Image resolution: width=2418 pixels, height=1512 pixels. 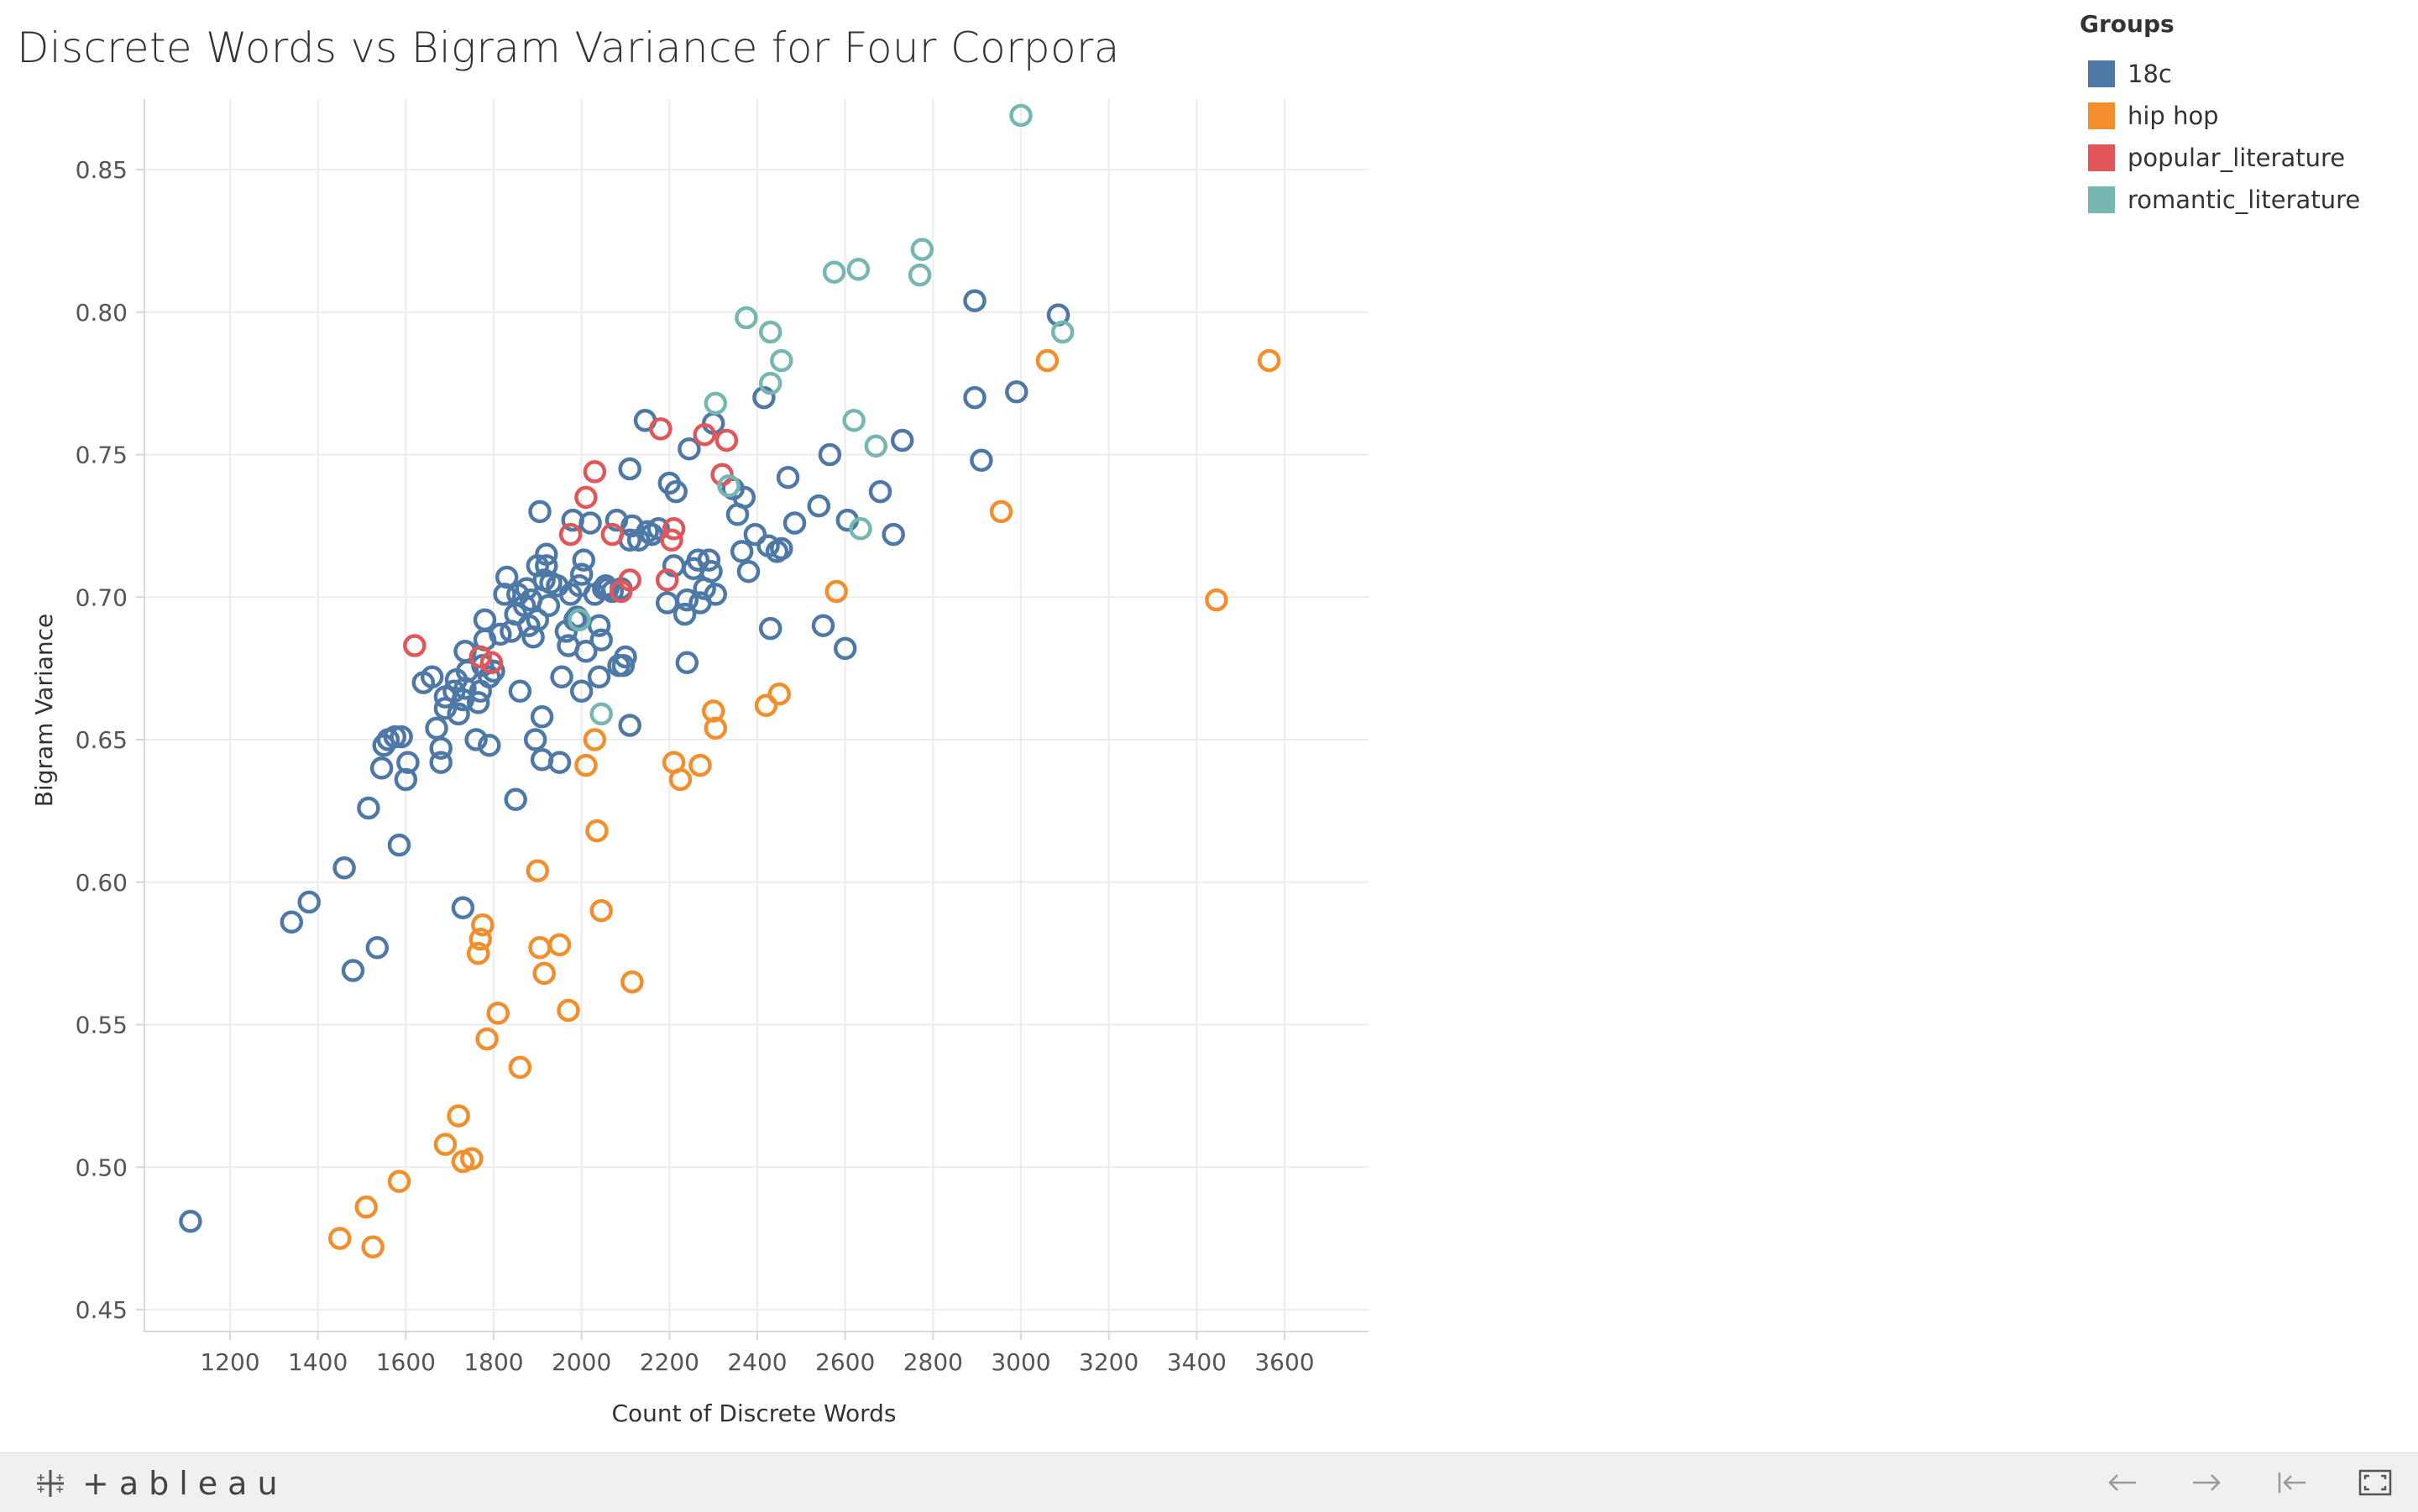 I want to click on series-romantic-literature, so click(x=821, y=414).